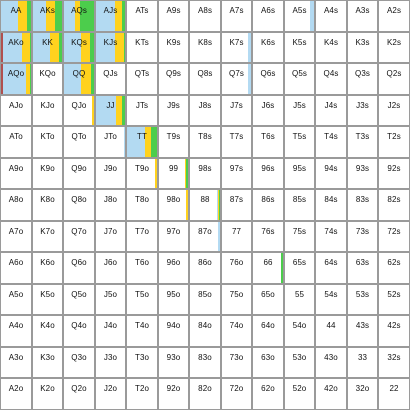  What do you see at coordinates (47, 268) in the screenshot?
I see `hand-cell-k6o: K6o` at bounding box center [47, 268].